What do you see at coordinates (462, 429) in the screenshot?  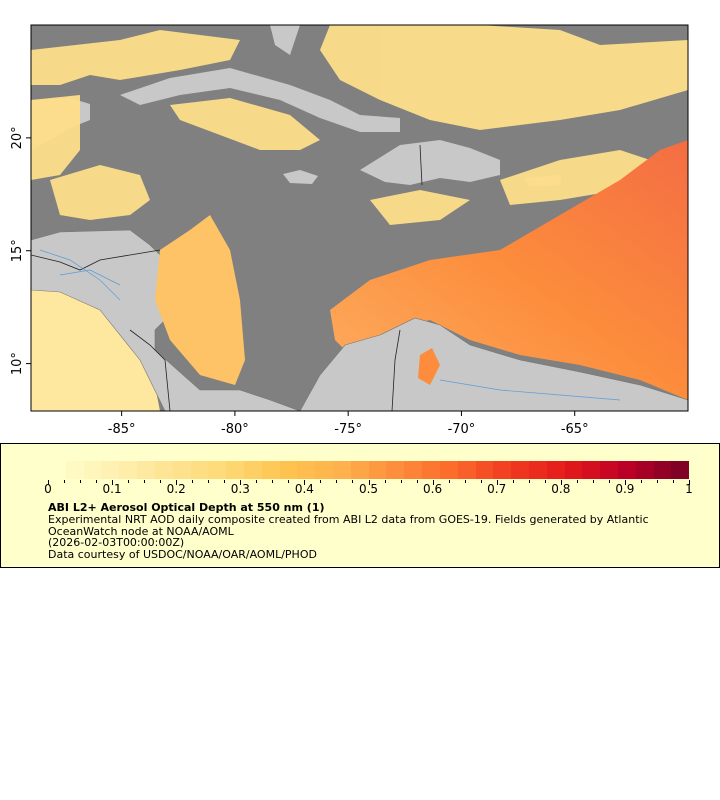 I see `lon-tick-label: -70°` at bounding box center [462, 429].